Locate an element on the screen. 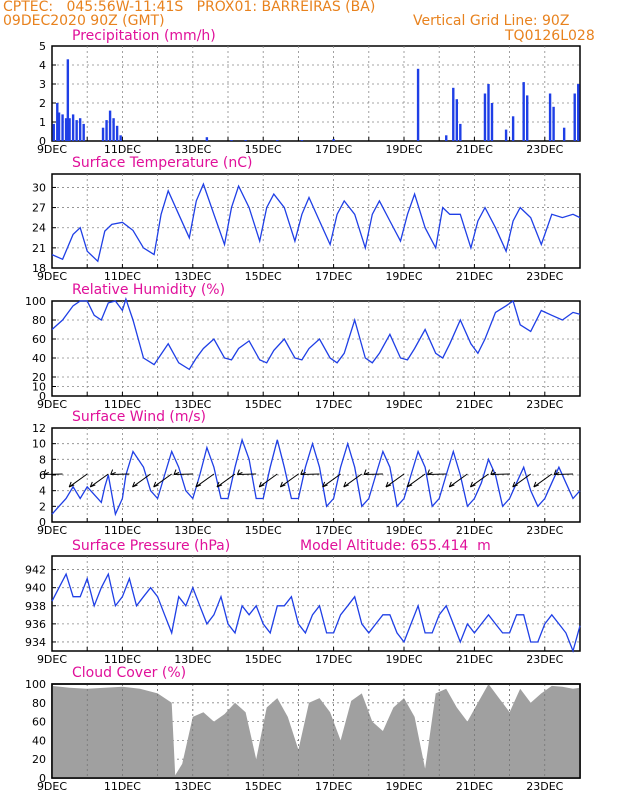  humidity-line is located at coordinates (316, 333).